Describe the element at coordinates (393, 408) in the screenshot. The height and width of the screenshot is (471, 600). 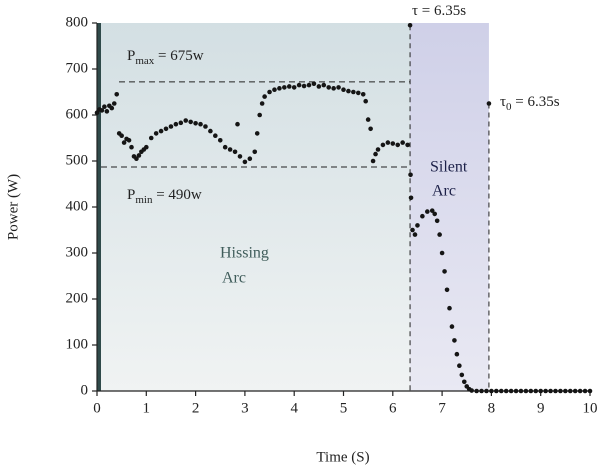
I see `x-tick-label: 6` at that location.